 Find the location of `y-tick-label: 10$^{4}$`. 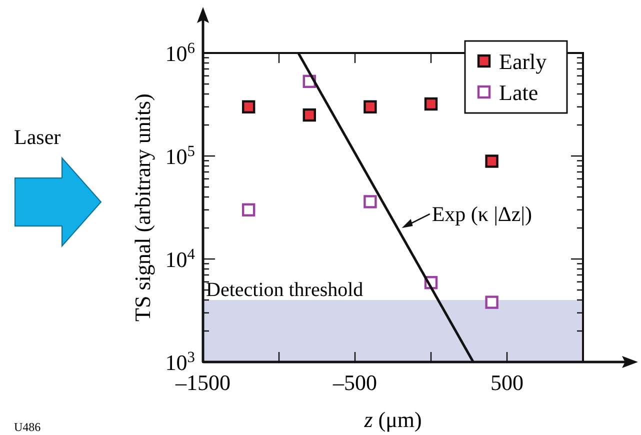

y-tick-label: 10$^{4}$ is located at coordinates (180, 259).